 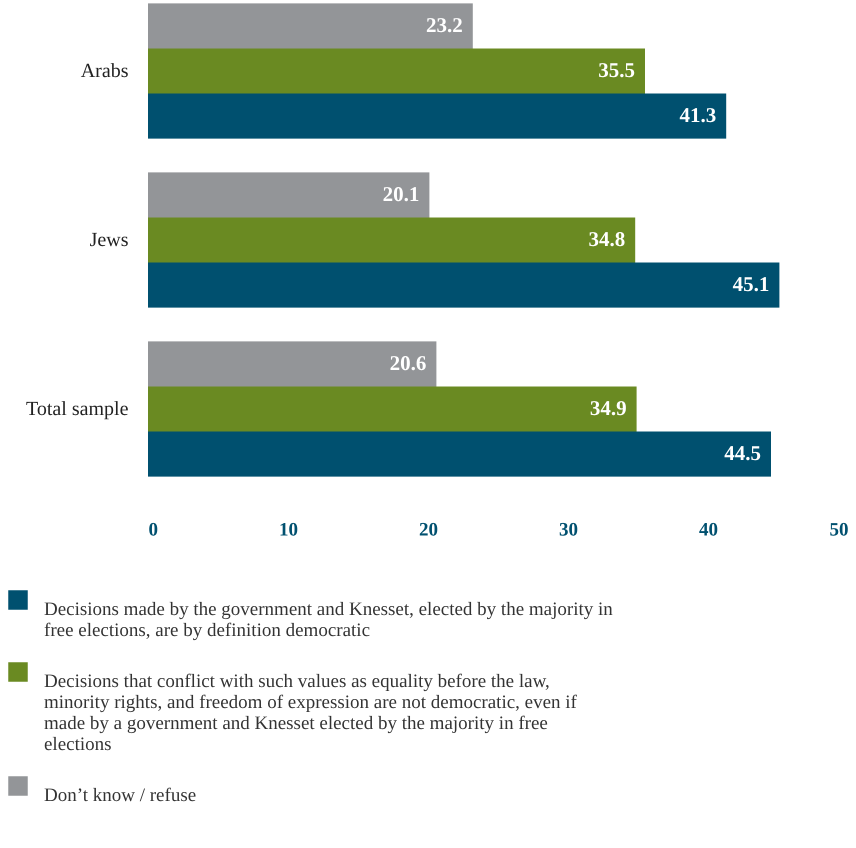 What do you see at coordinates (428, 530) in the screenshot?
I see `x-tick-label: 20` at bounding box center [428, 530].